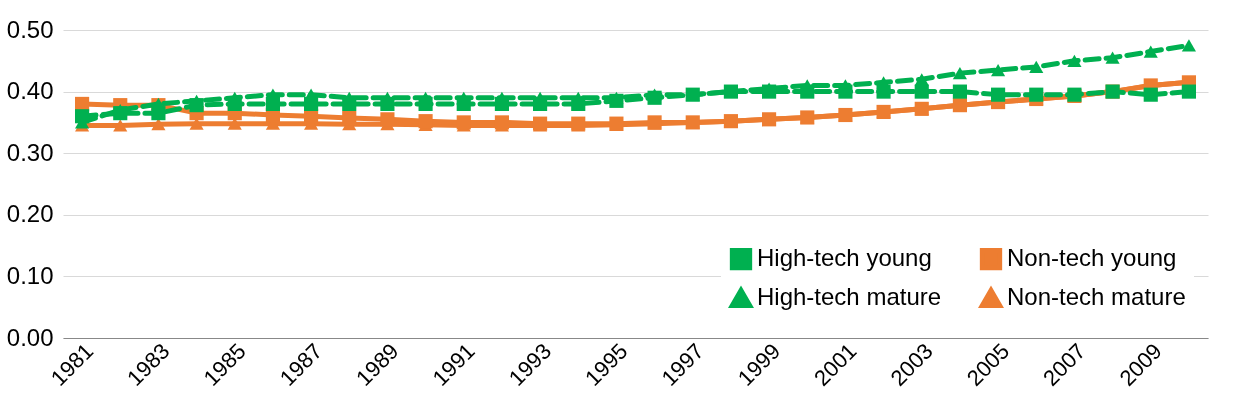 Image resolution: width=1244 pixels, height=414 pixels. What do you see at coordinates (30, 275) in the screenshot?
I see `y-tick-label: 0.10` at bounding box center [30, 275].